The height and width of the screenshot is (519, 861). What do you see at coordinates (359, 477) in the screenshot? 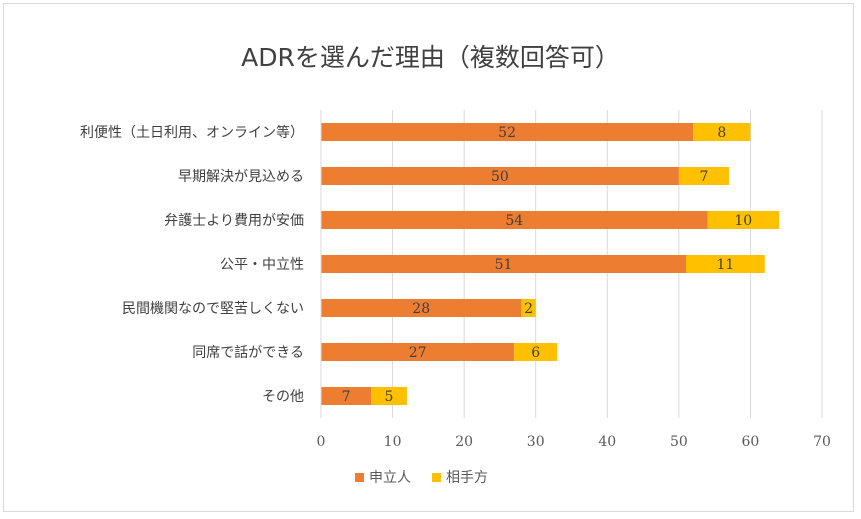
I see `legend-swatch-applicant` at bounding box center [359, 477].